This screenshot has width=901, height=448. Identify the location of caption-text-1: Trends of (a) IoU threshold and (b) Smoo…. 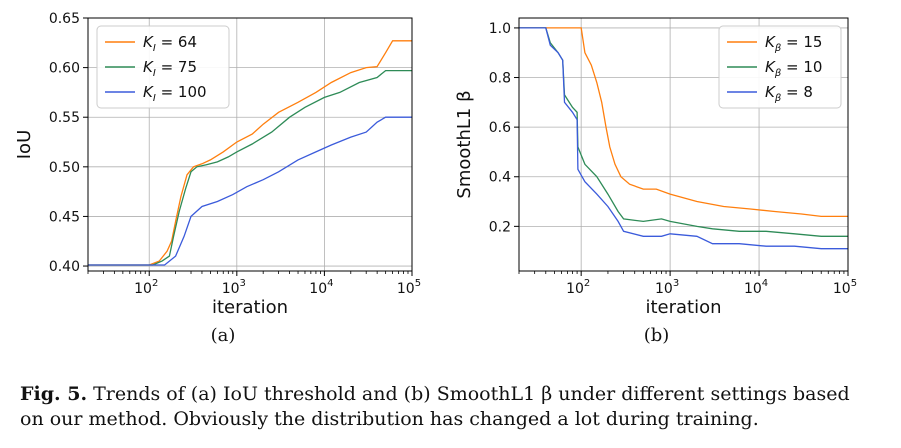
(468, 394).